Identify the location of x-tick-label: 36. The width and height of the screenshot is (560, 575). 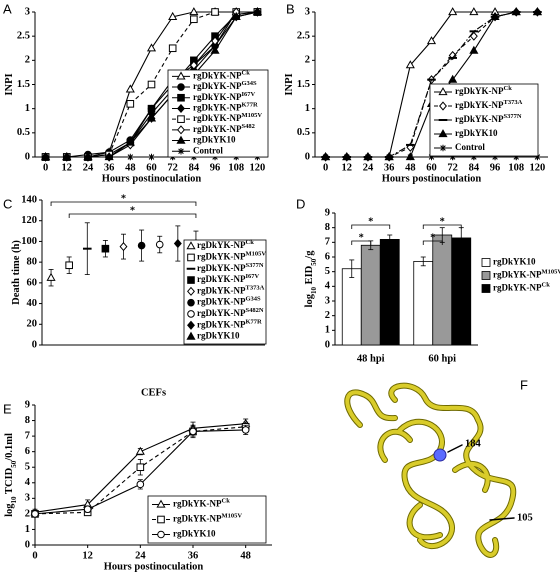
(193, 555).